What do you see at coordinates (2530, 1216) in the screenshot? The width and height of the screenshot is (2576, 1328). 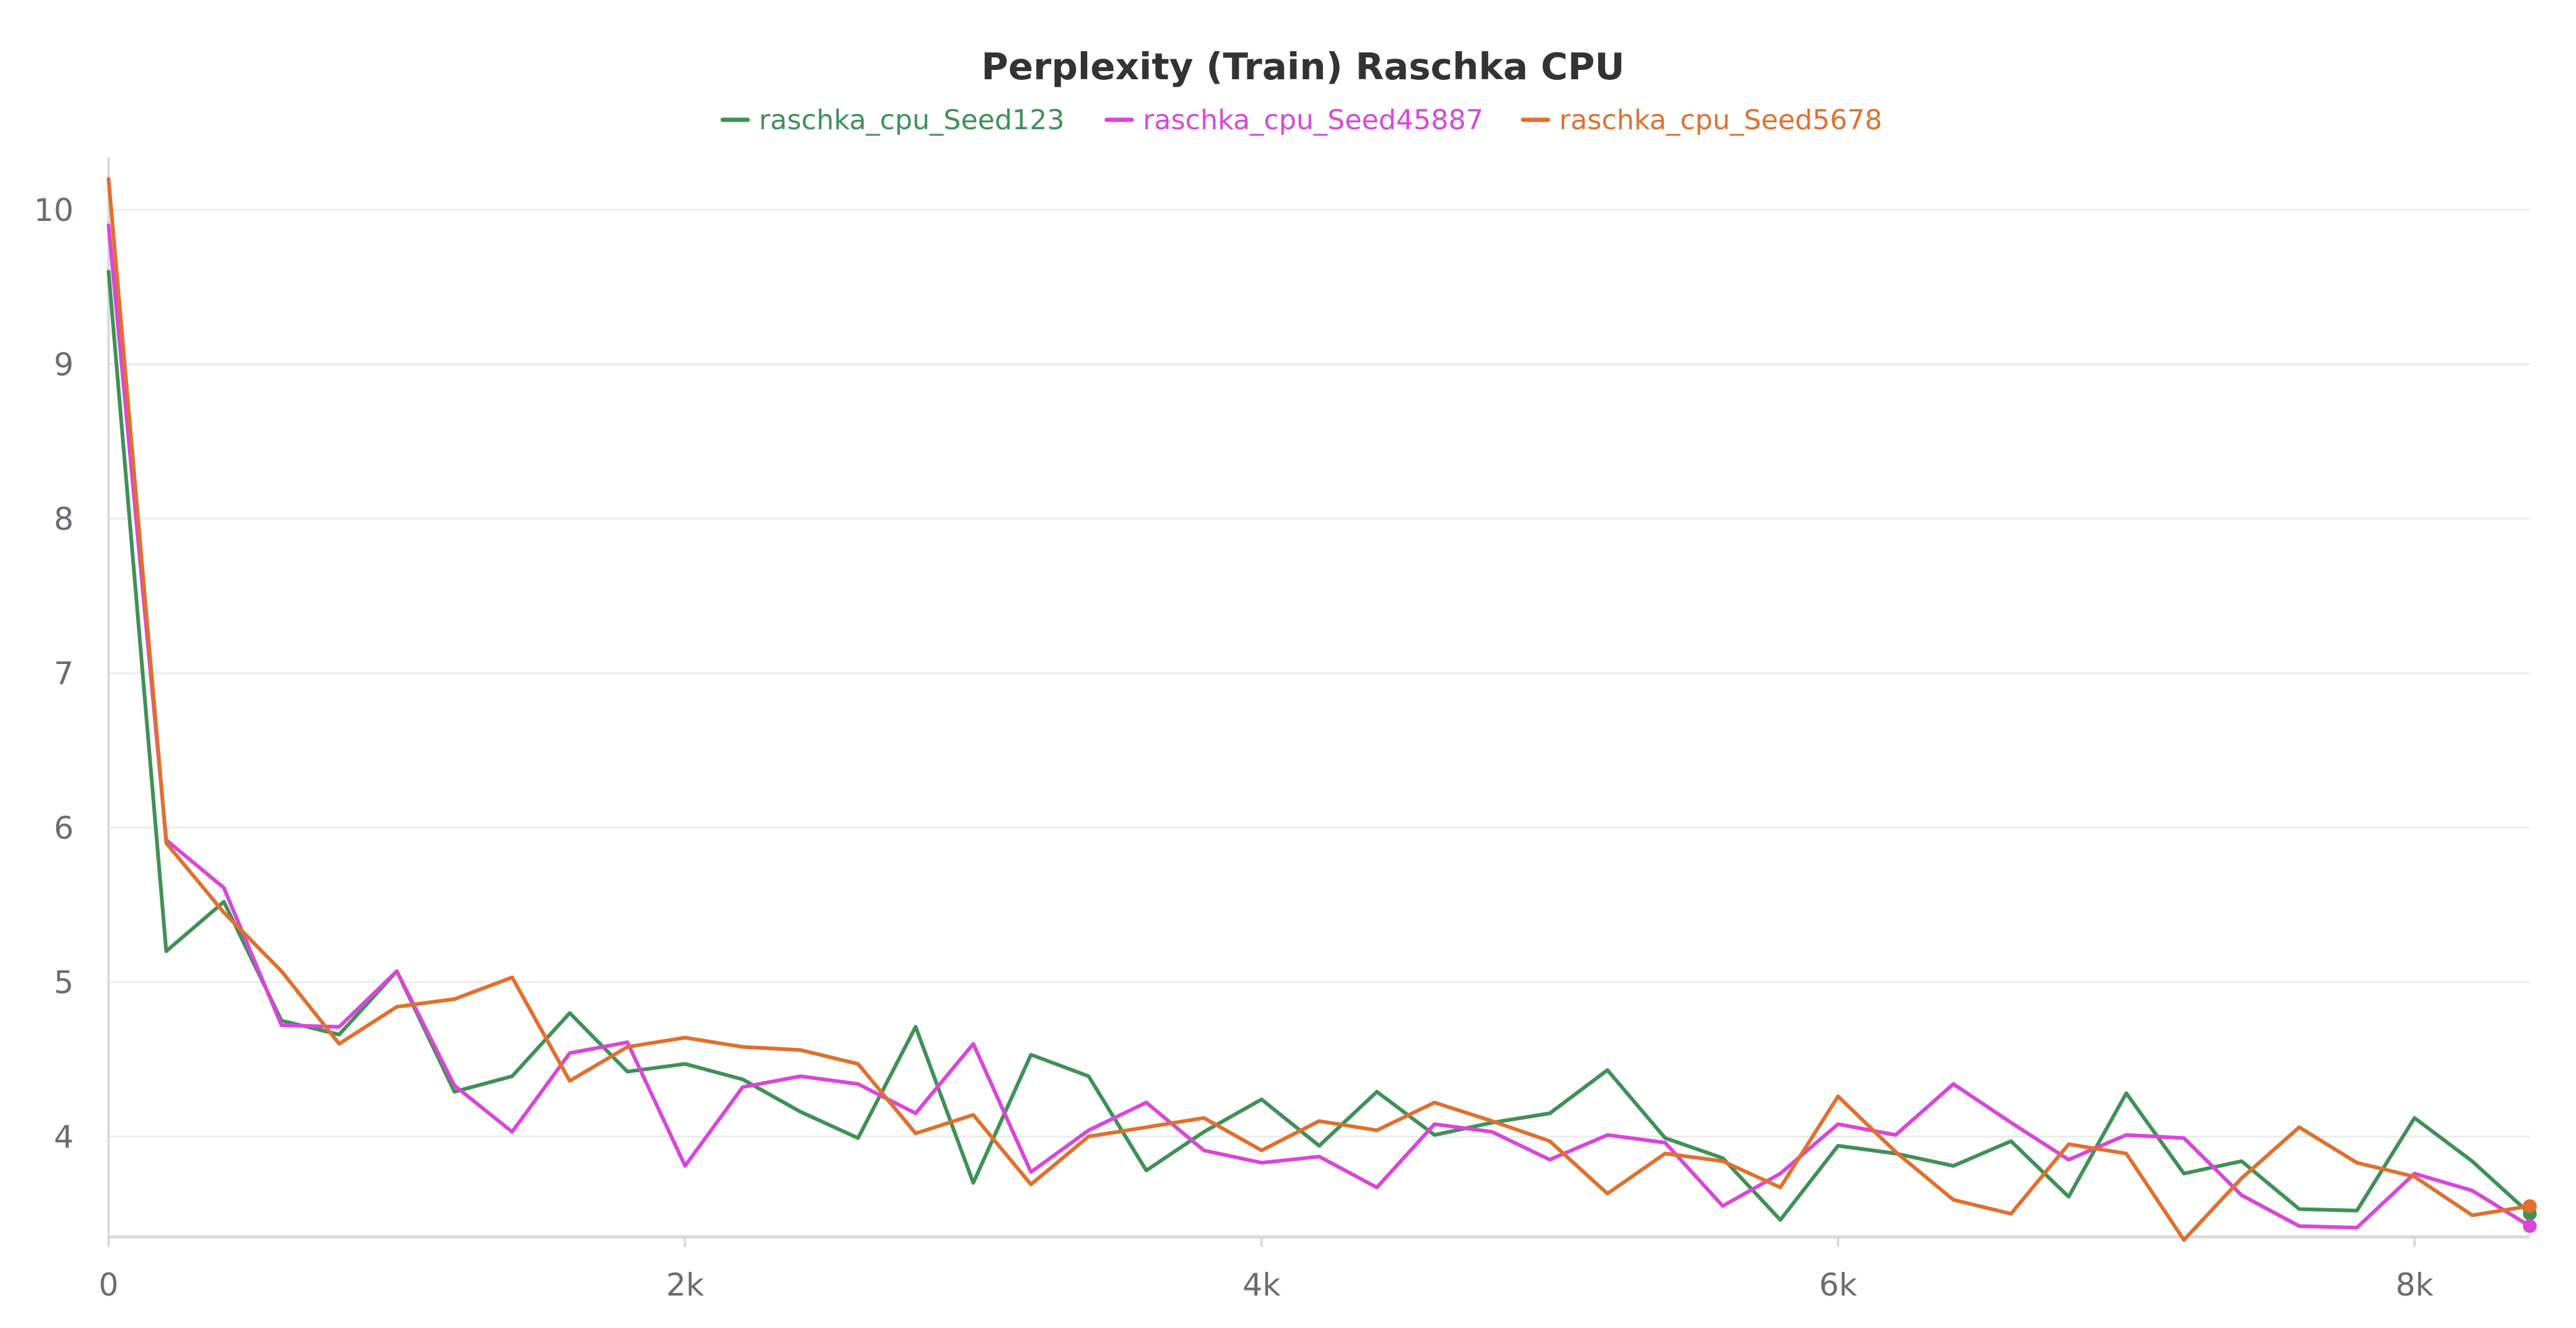 I see `series-endpoints` at bounding box center [2530, 1216].